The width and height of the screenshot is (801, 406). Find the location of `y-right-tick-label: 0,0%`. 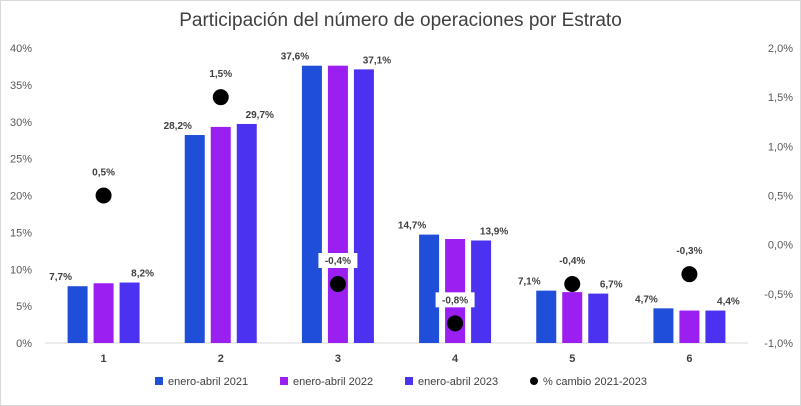

y-right-tick-label: 0,0% is located at coordinates (780, 246).